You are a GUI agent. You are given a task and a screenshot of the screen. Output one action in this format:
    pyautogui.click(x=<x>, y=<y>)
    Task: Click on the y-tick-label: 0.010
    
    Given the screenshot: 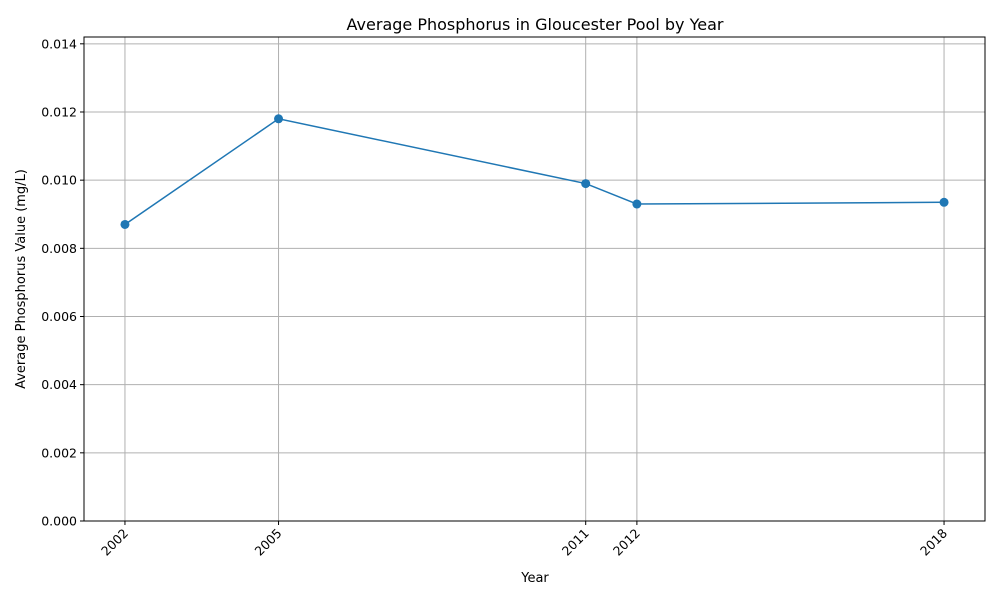 What is the action you would take?
    pyautogui.click(x=59, y=180)
    